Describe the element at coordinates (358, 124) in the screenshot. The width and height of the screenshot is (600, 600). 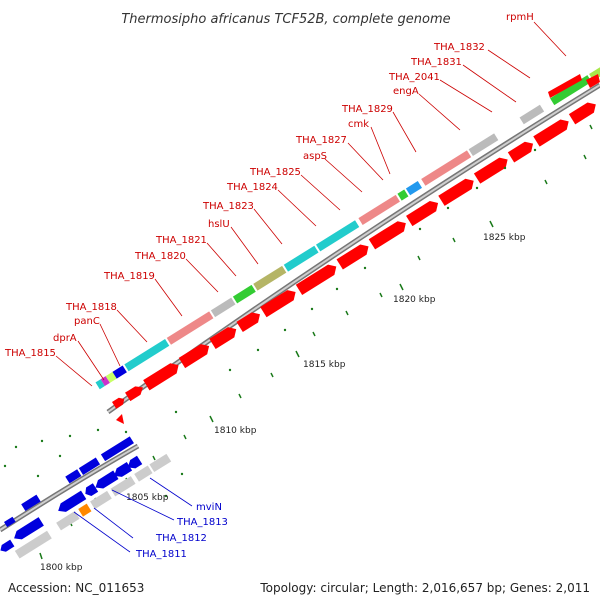
I see `gene-label-cmk: cmk` at that location.